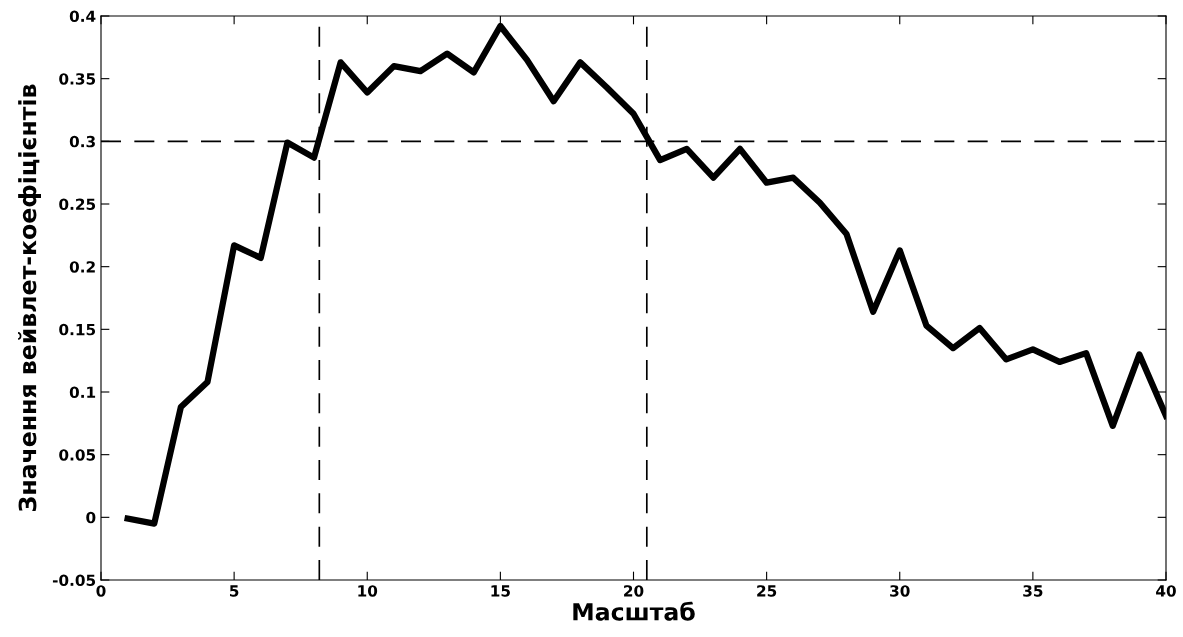 The image size is (1183, 637). Describe the element at coordinates (900, 591) in the screenshot. I see `x-tick-label: 30` at that location.